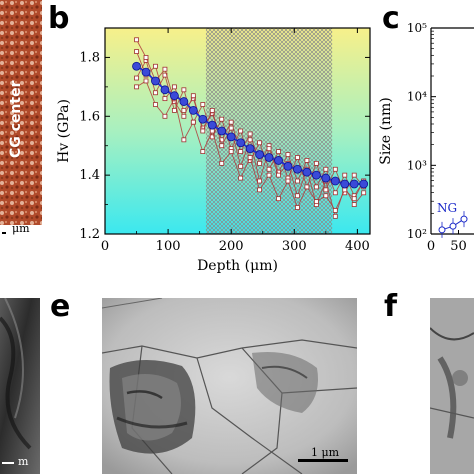  What do you see at coordinates (391, 18) in the screenshot?
I see `panel-c-letter: c` at bounding box center [391, 18].